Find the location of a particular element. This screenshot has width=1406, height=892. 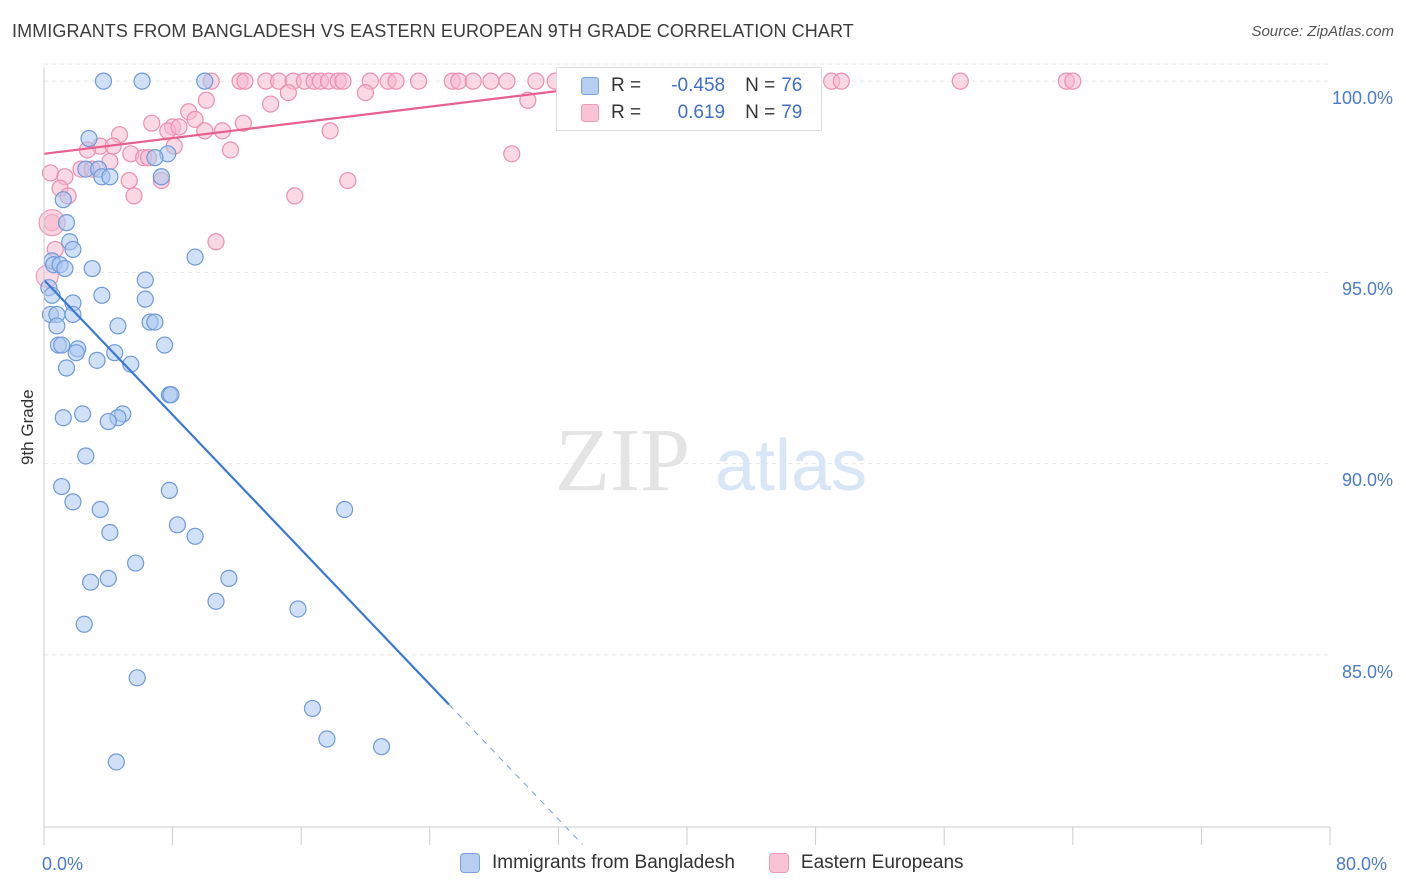

bangladesh-trend-extension is located at coordinates (515, 774).